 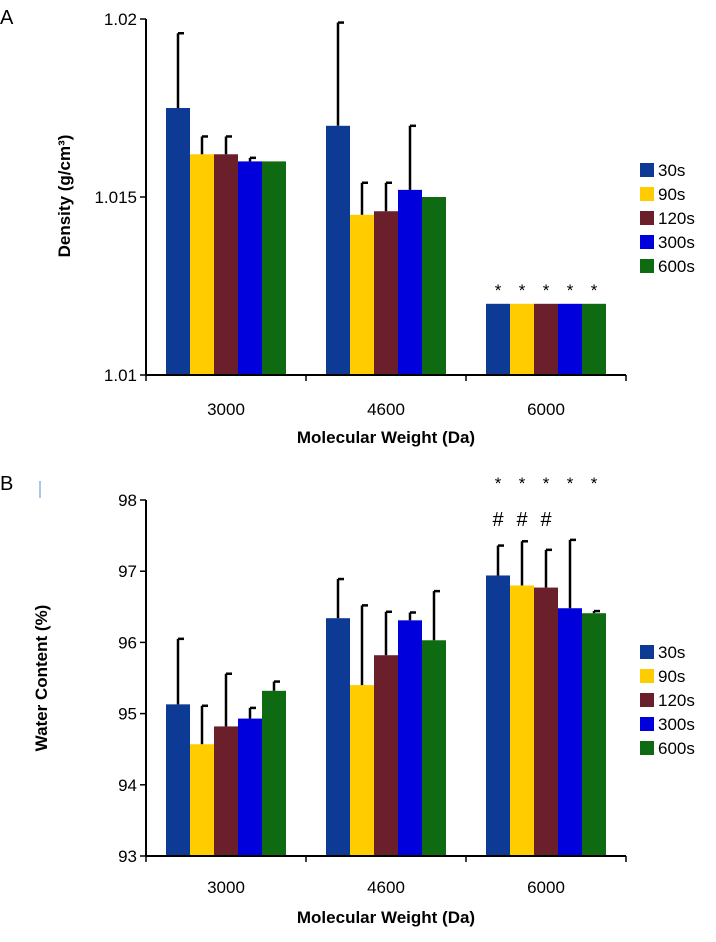 What do you see at coordinates (120, 19) in the screenshot?
I see `y-tick-label: 1.02` at bounding box center [120, 19].